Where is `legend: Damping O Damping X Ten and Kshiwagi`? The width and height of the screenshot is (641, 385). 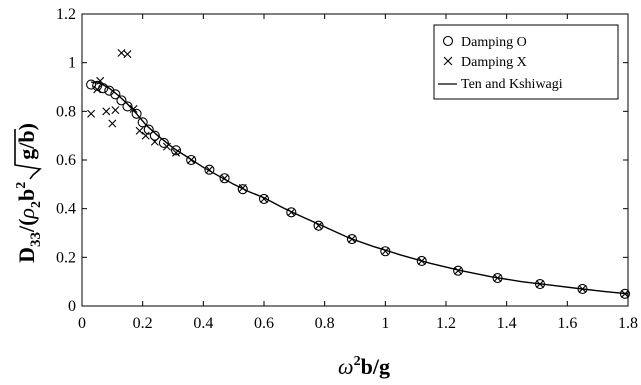
legend: Damping O Damping X Ten and Kshiwagi is located at coordinates (526, 62).